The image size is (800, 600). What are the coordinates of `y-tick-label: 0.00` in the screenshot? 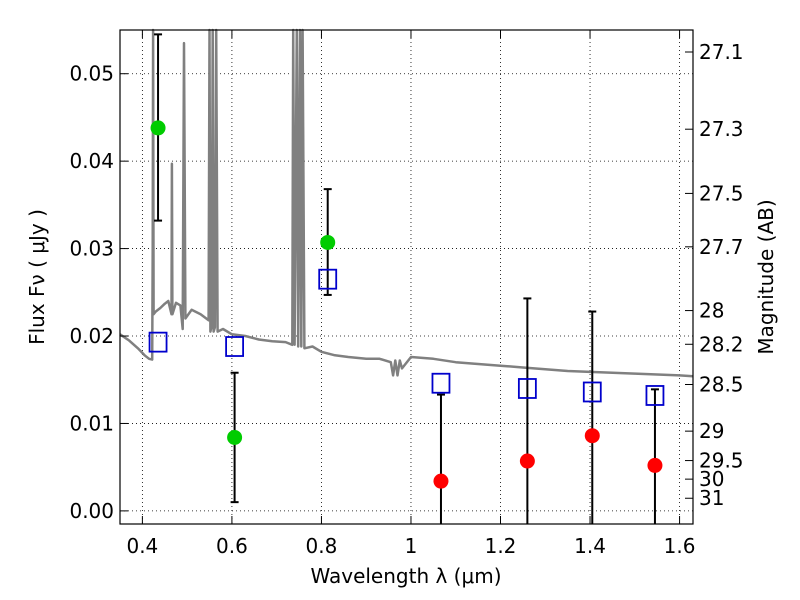 It's located at (91, 511).